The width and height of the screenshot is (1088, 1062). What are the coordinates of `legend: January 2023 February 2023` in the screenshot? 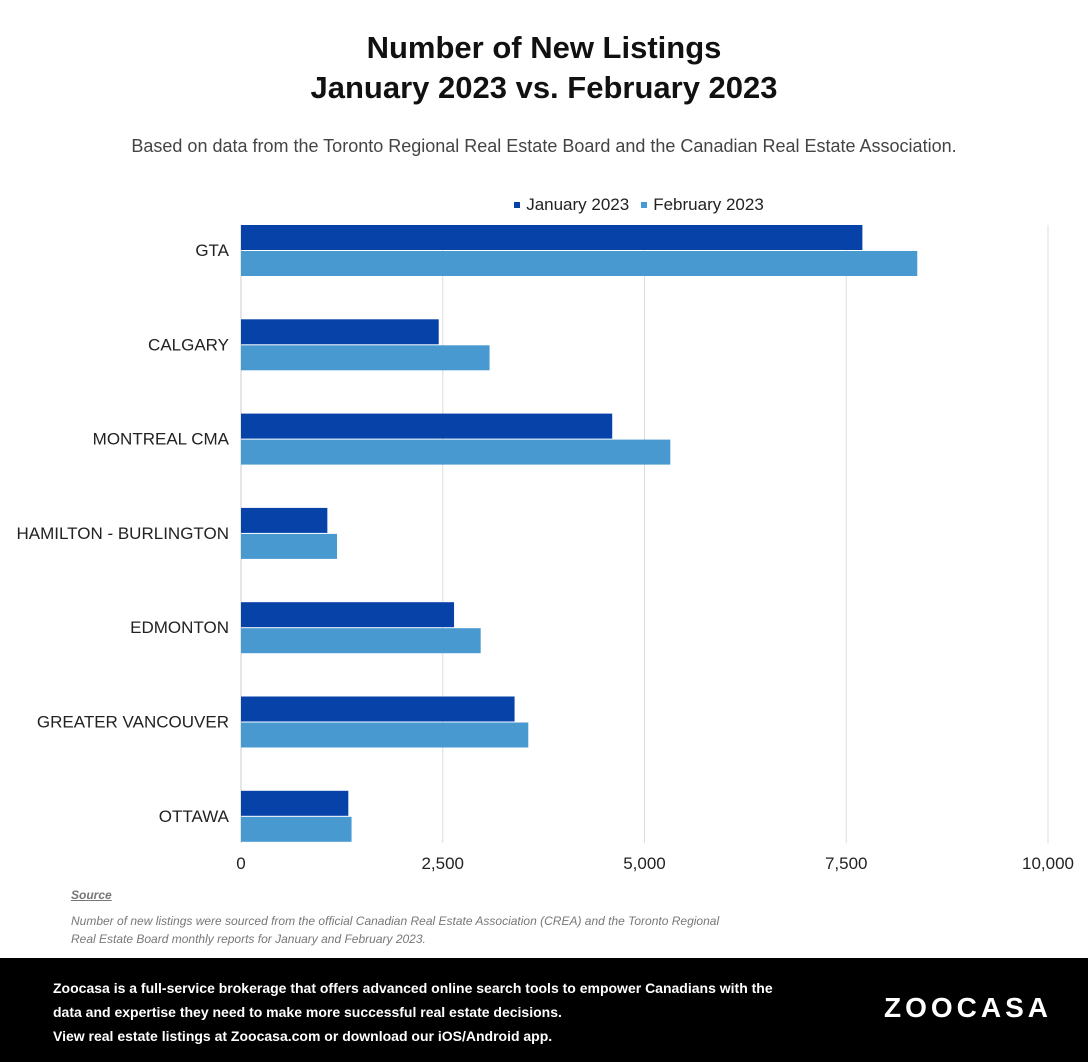 It's located at (544, 205).